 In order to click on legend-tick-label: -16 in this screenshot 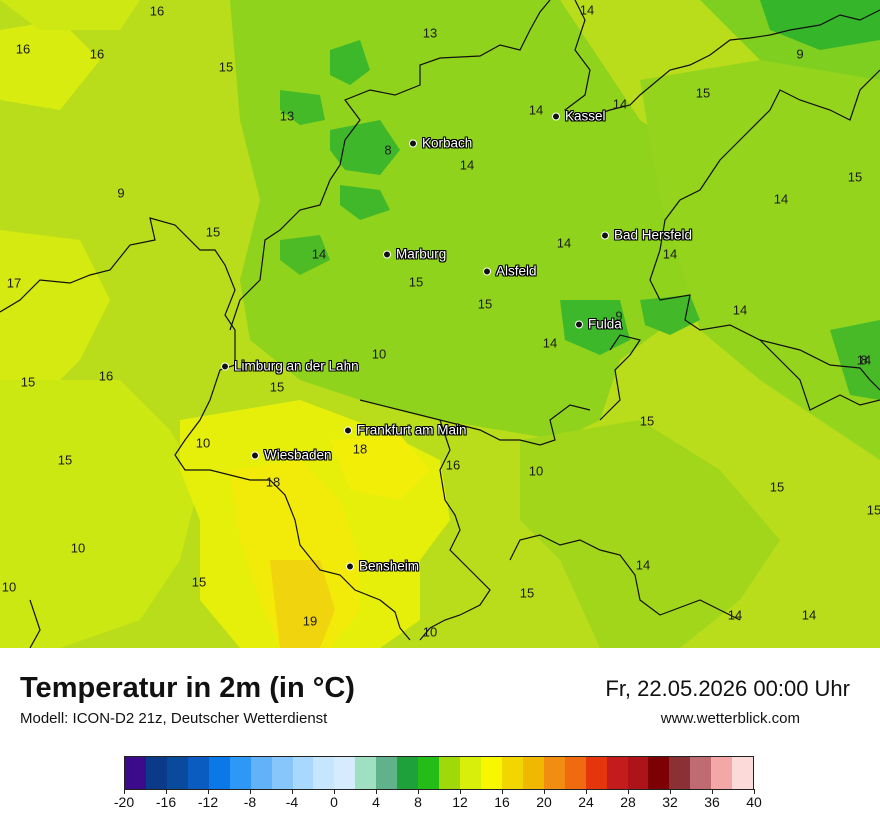, I will do `click(166, 802)`.